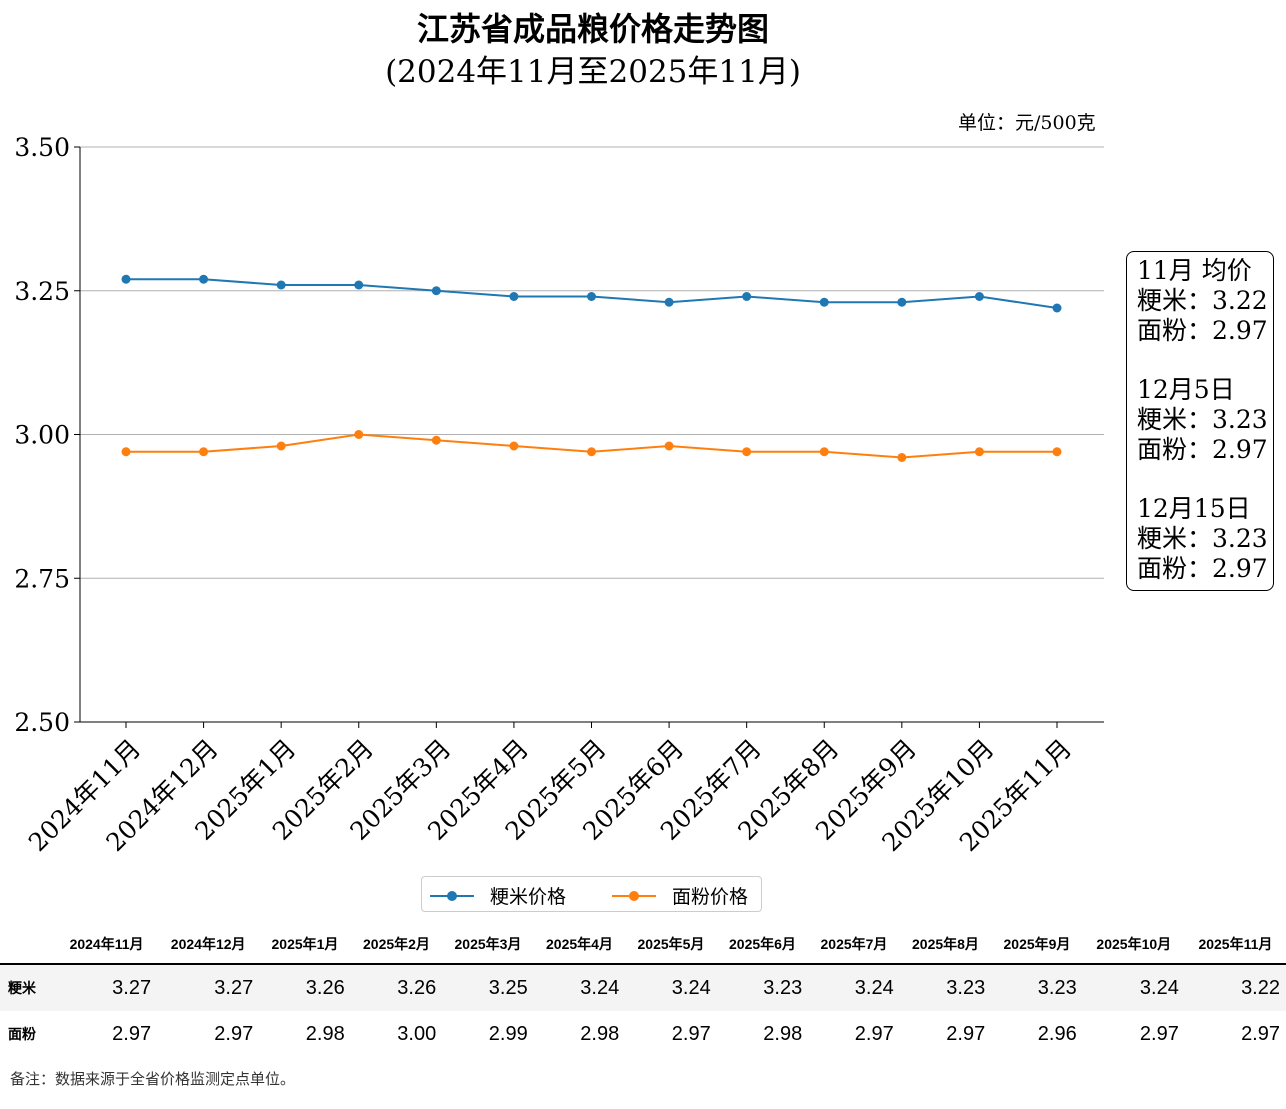 The width and height of the screenshot is (1286, 1109). What do you see at coordinates (1133, 945) in the screenshot?
I see `column-header: 2025年10月` at bounding box center [1133, 945].